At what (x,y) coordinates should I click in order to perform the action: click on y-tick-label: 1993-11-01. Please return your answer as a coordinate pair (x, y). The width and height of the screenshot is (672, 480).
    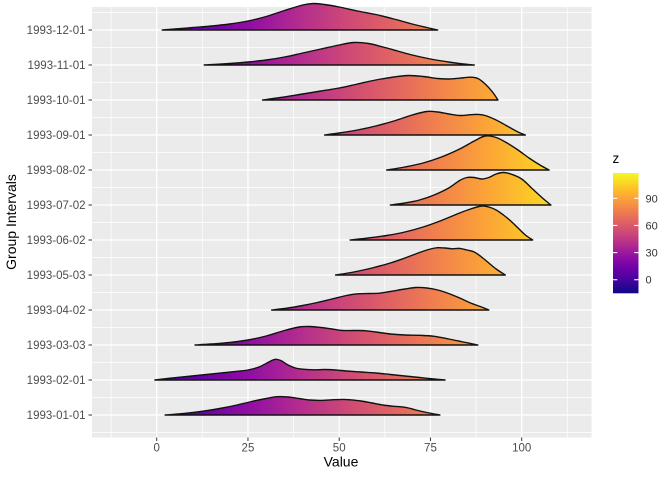
    Looking at the image, I should click on (57, 66).